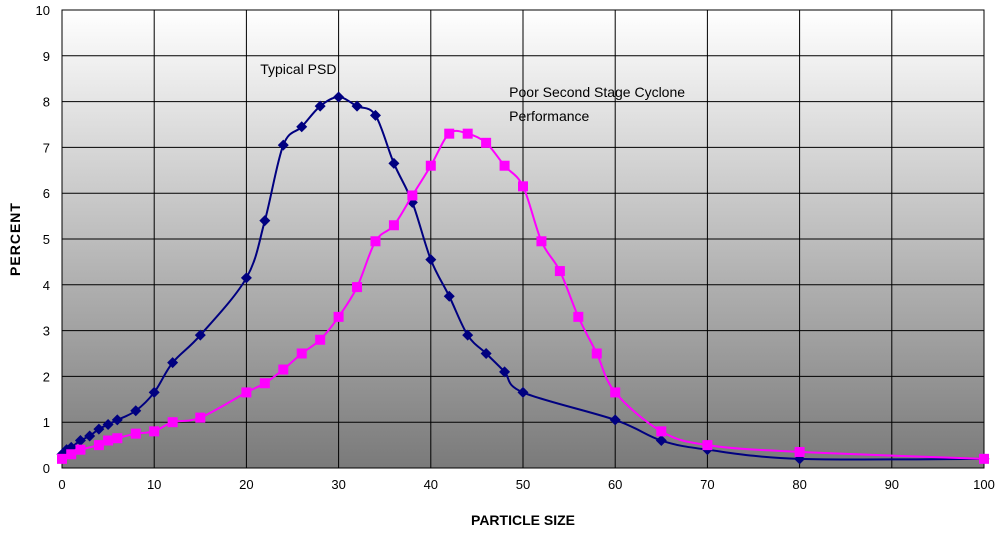  I want to click on x-axis-title: PARTICLE SIZE, so click(523, 520).